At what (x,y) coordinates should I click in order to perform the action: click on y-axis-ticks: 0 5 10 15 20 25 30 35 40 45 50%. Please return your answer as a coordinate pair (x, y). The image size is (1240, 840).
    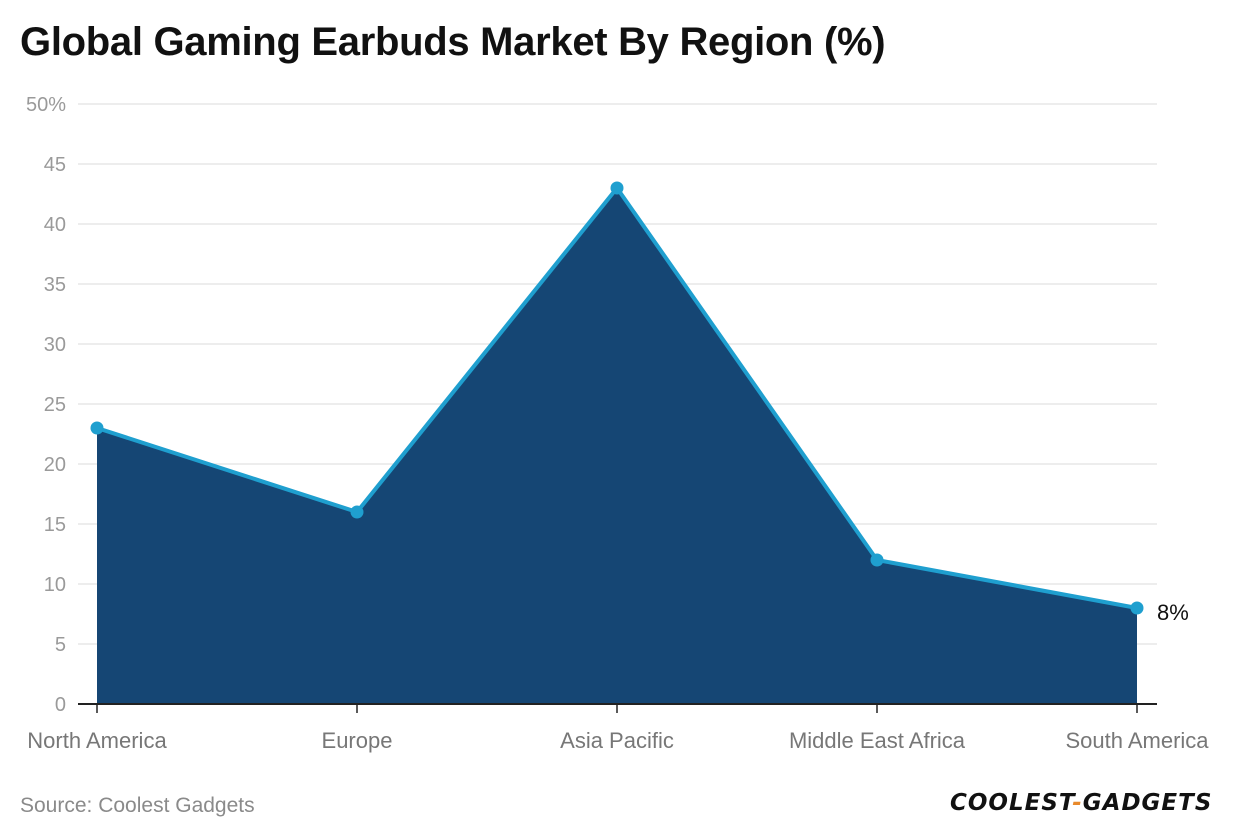
    Looking at the image, I should click on (46, 405).